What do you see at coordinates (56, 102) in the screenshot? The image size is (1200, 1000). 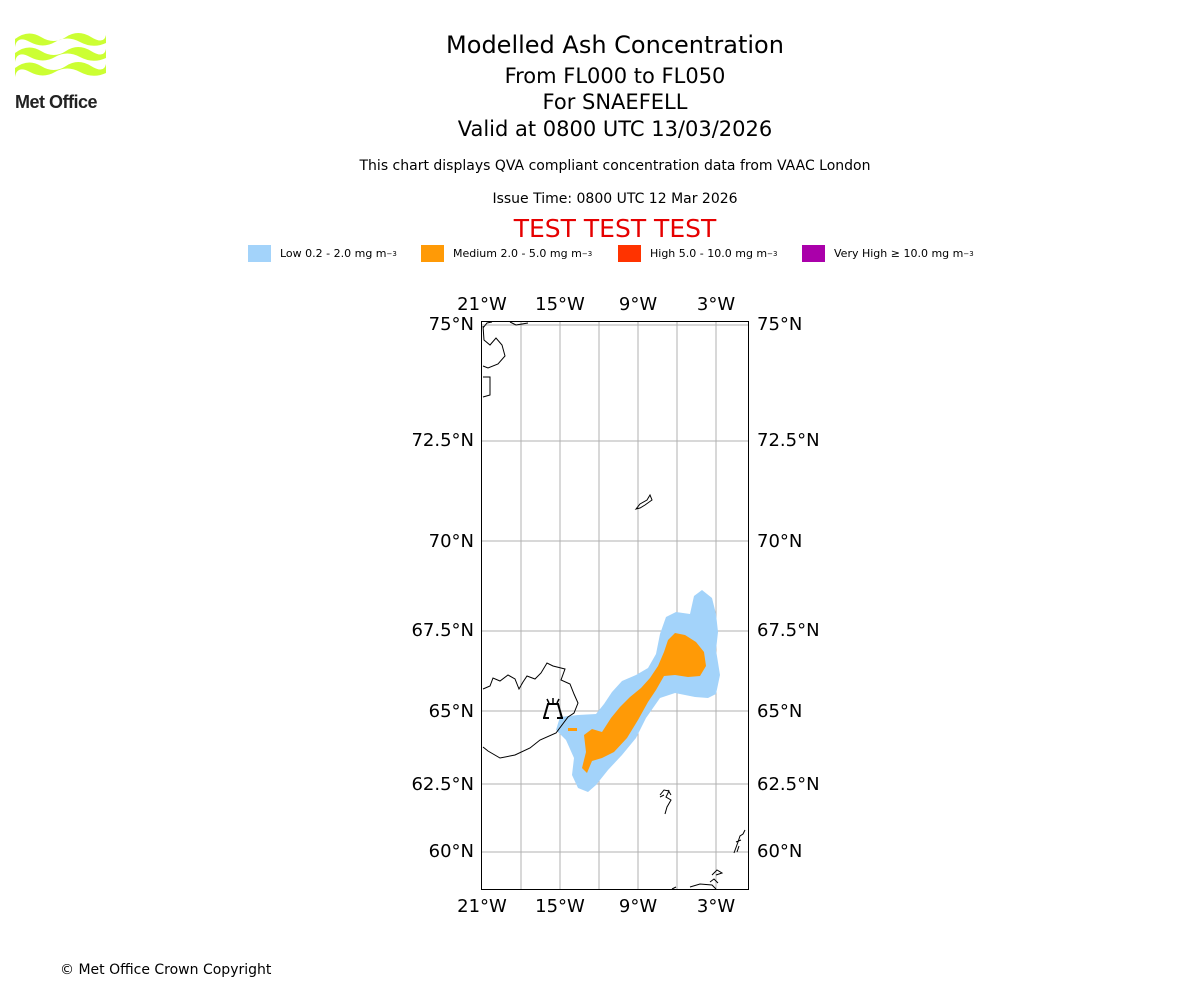 I see `logo-text: Met Office` at bounding box center [56, 102].